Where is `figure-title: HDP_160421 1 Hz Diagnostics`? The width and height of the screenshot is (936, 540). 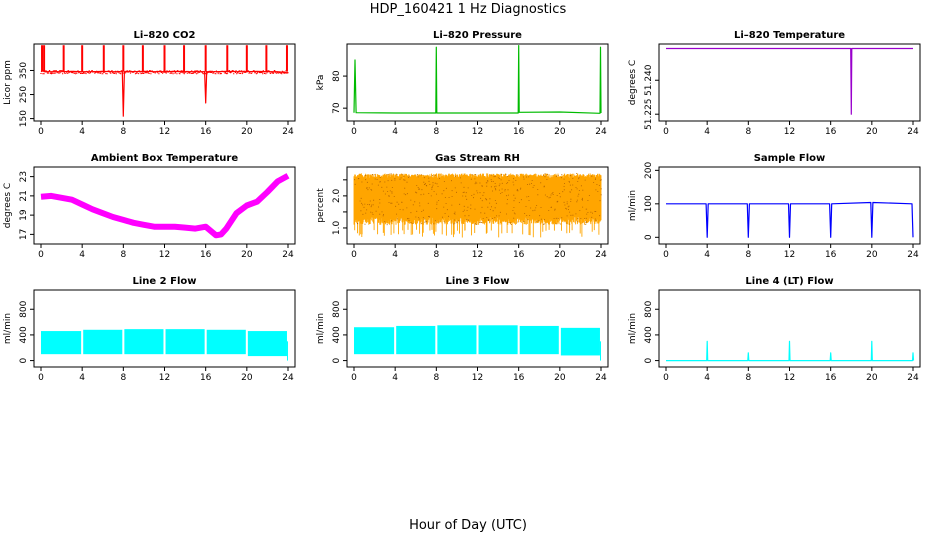 figure-title: HDP_160421 1 Hz Diagnostics is located at coordinates (468, 9).